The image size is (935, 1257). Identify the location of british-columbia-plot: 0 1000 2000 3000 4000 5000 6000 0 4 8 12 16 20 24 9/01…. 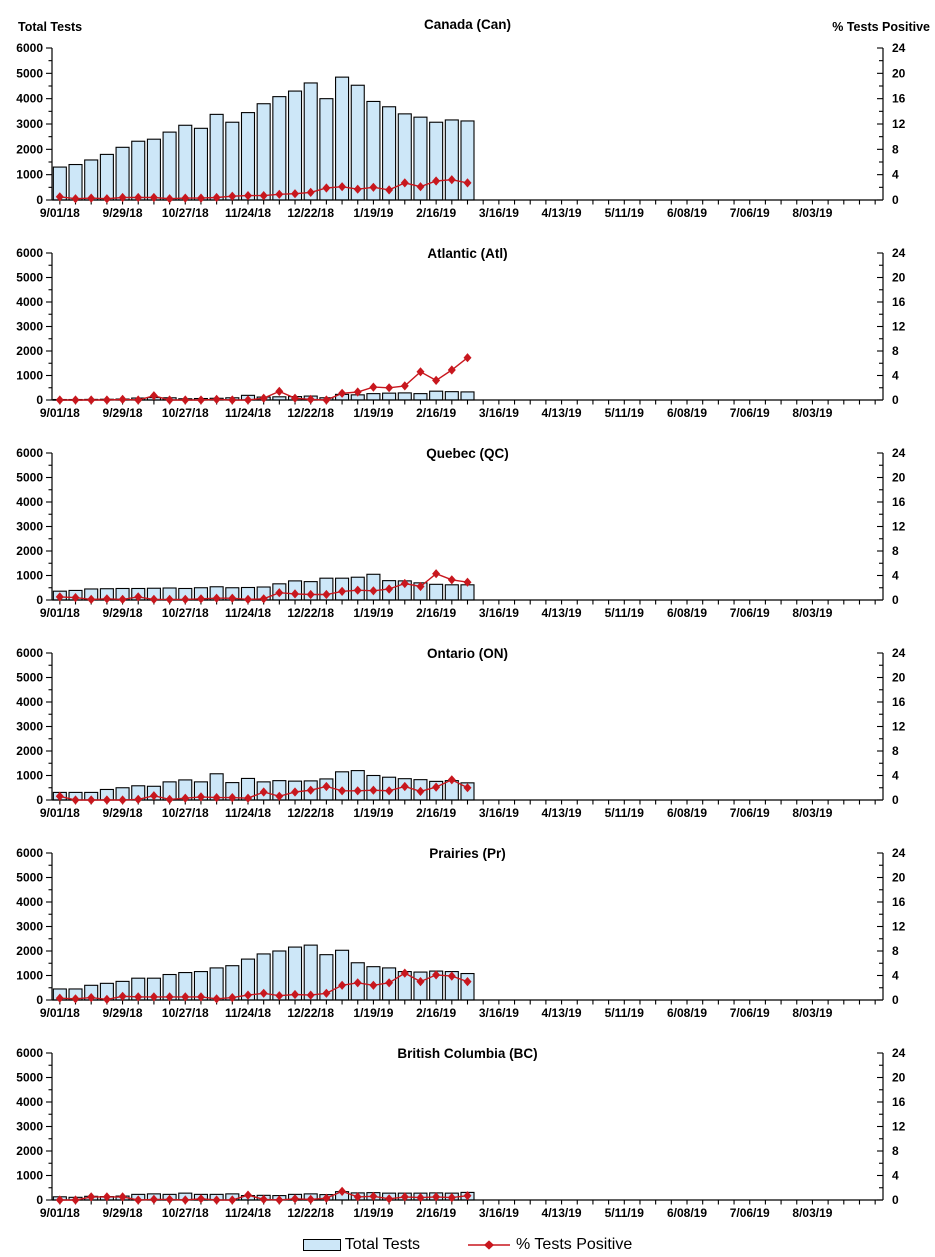
(461, 1133).